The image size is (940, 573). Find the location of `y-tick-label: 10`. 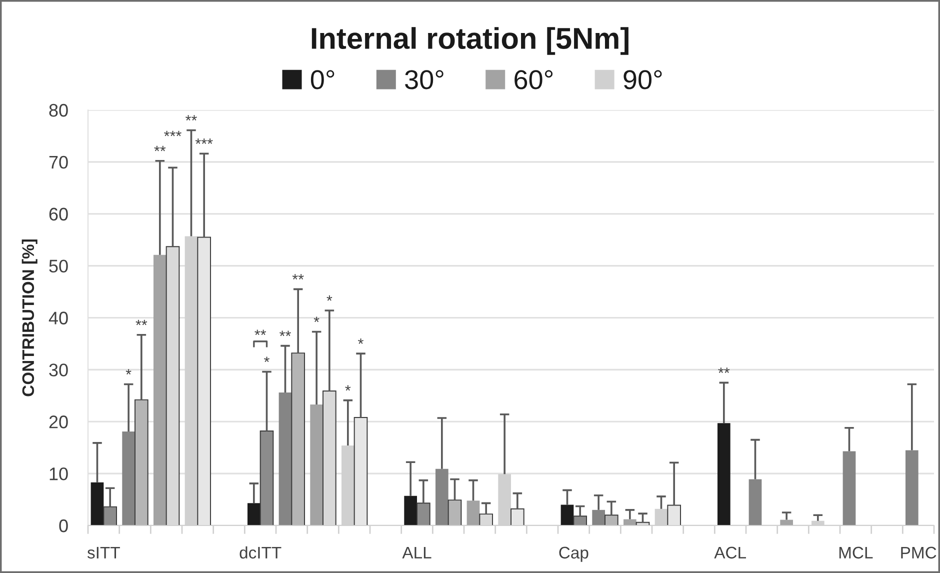

y-tick-label: 10 is located at coordinates (59, 473).